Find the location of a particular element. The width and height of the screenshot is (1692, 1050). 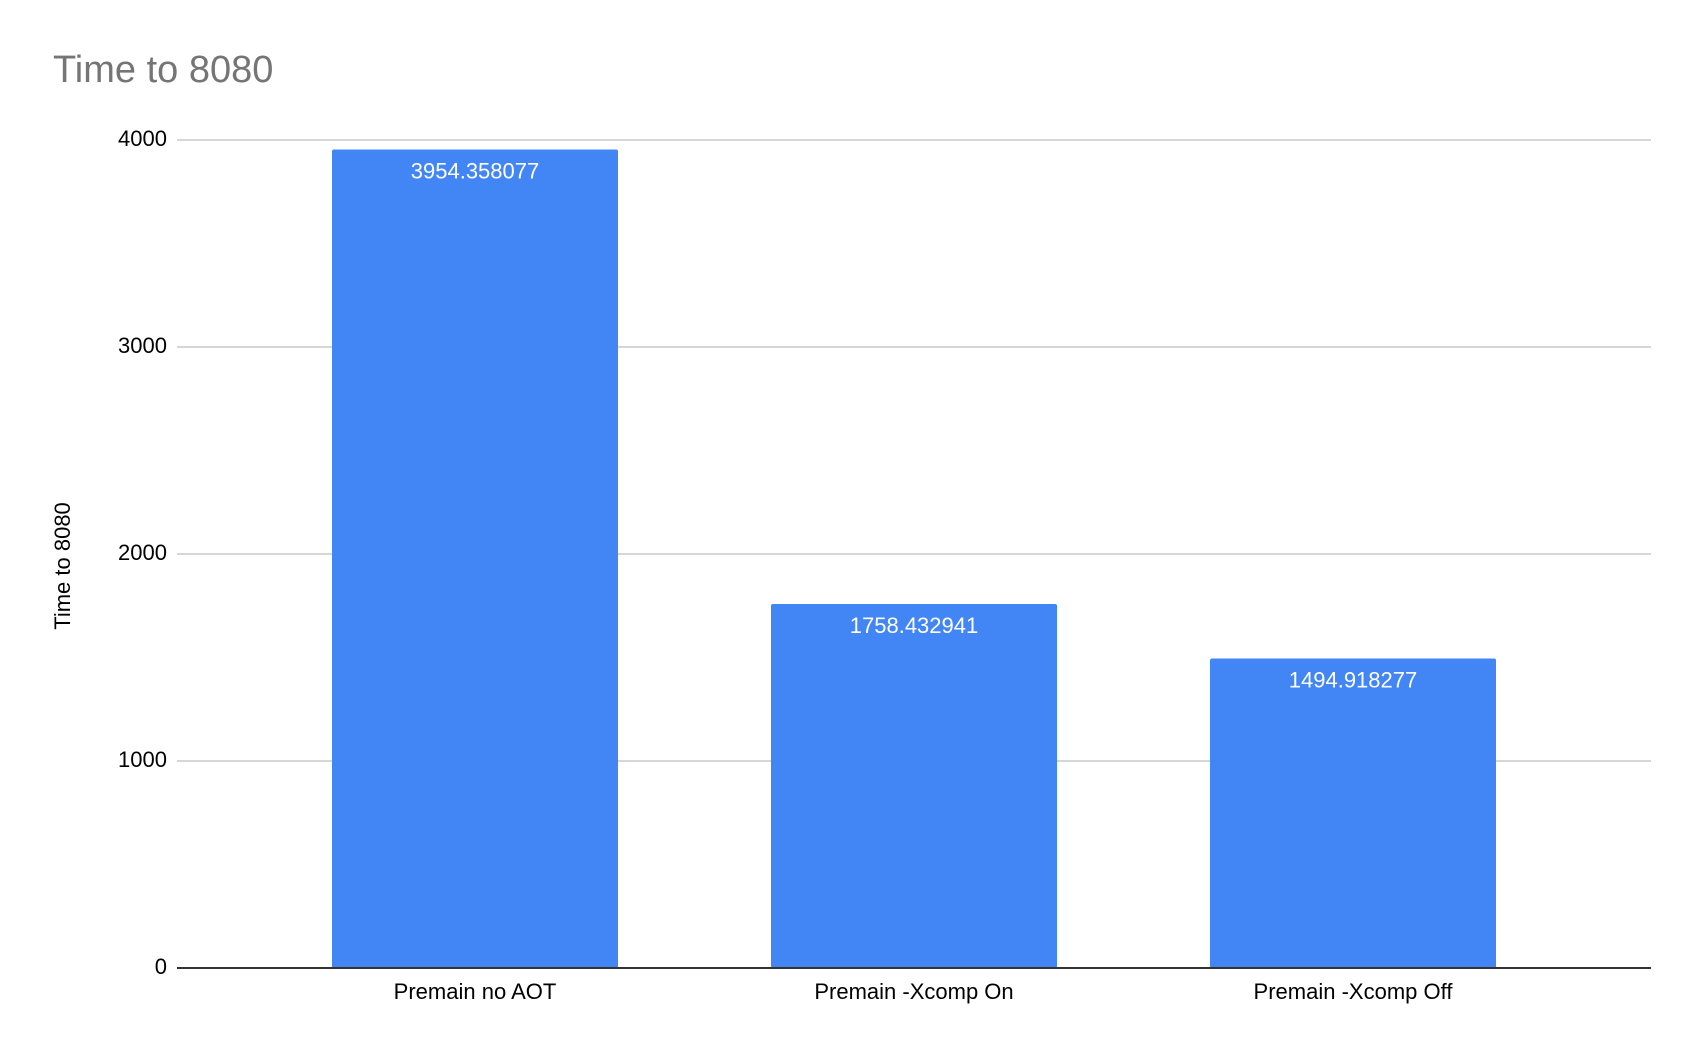

y-tick-label: 1000 is located at coordinates (142, 759).